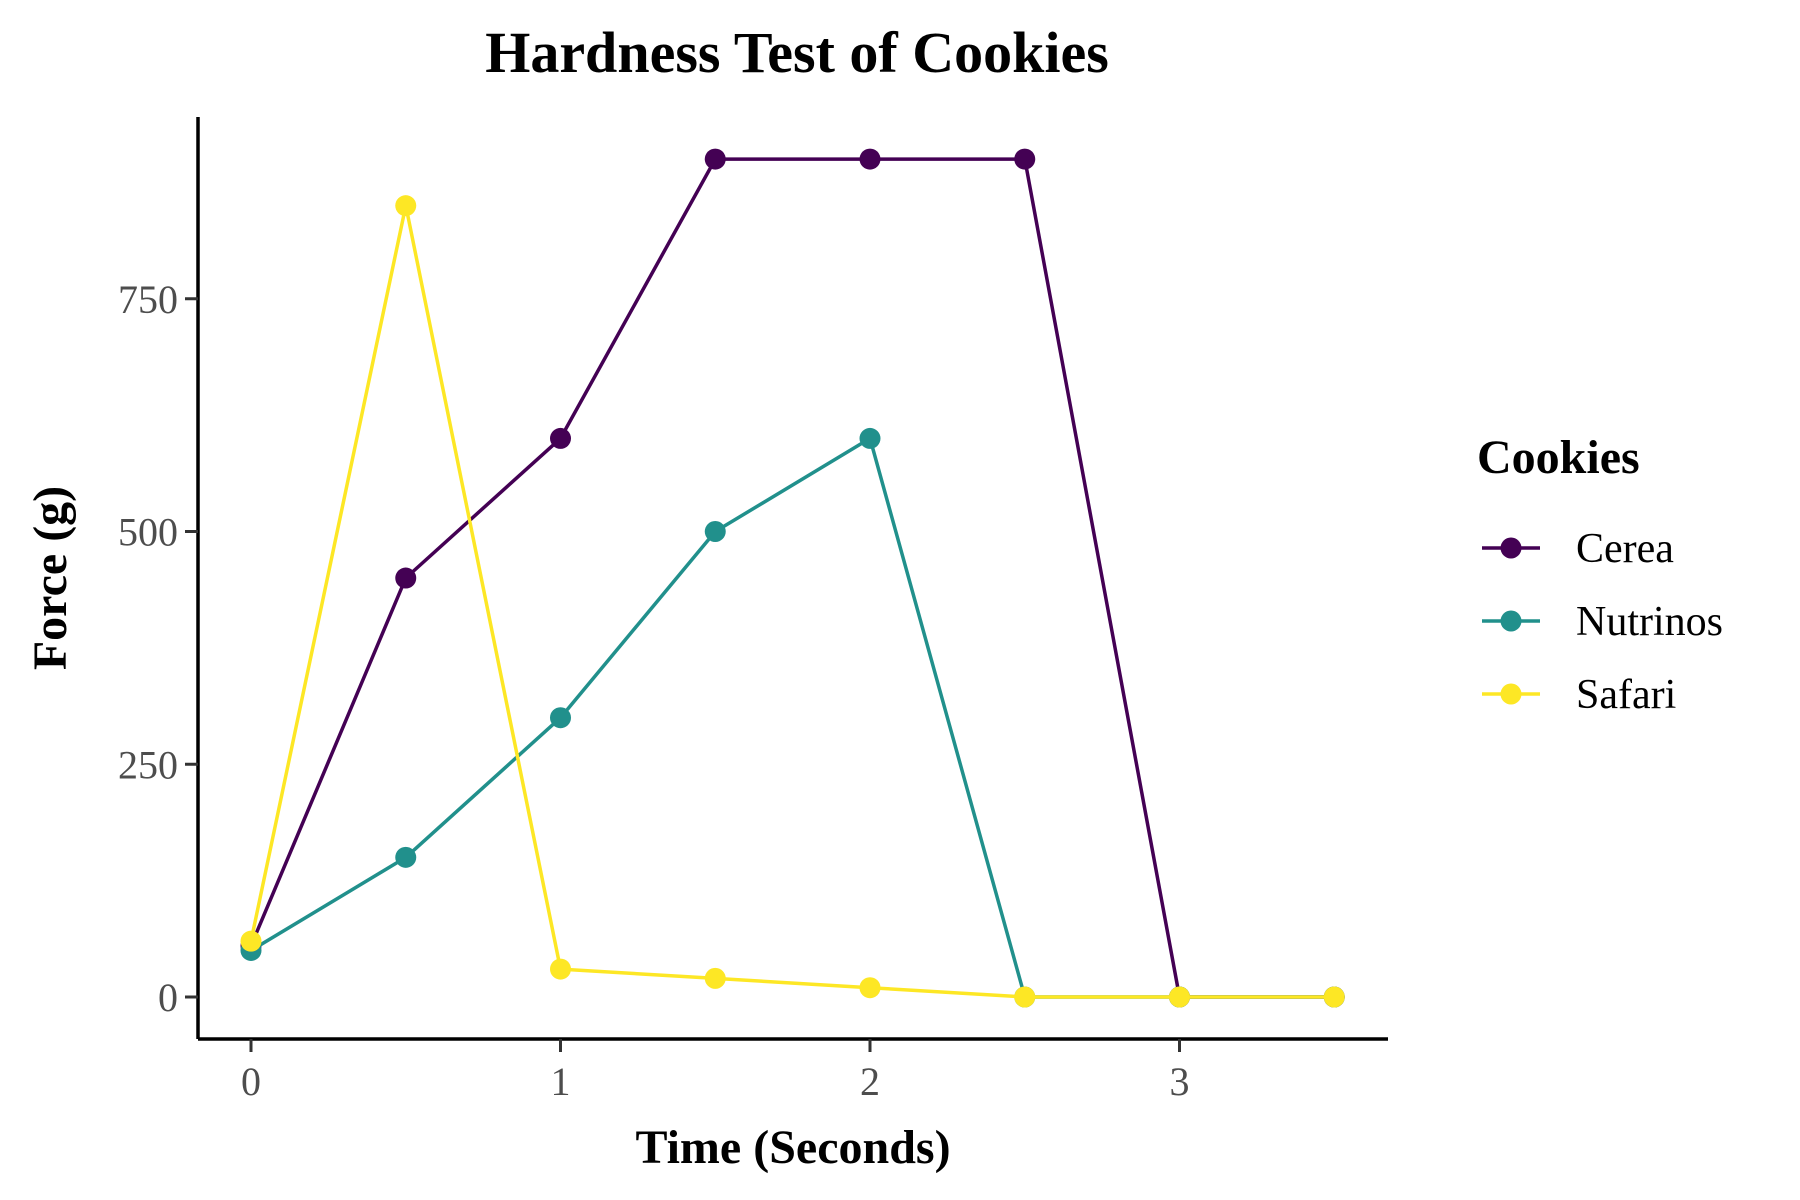 The image size is (1800, 1200). I want to click on y-tick-label: 500, so click(148, 532).